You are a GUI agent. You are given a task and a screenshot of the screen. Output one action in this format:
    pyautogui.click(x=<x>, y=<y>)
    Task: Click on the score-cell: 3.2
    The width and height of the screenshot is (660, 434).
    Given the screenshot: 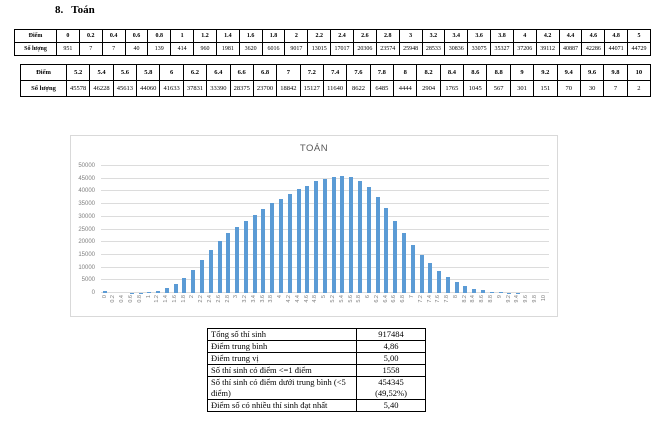 What is the action you would take?
    pyautogui.click(x=433, y=36)
    